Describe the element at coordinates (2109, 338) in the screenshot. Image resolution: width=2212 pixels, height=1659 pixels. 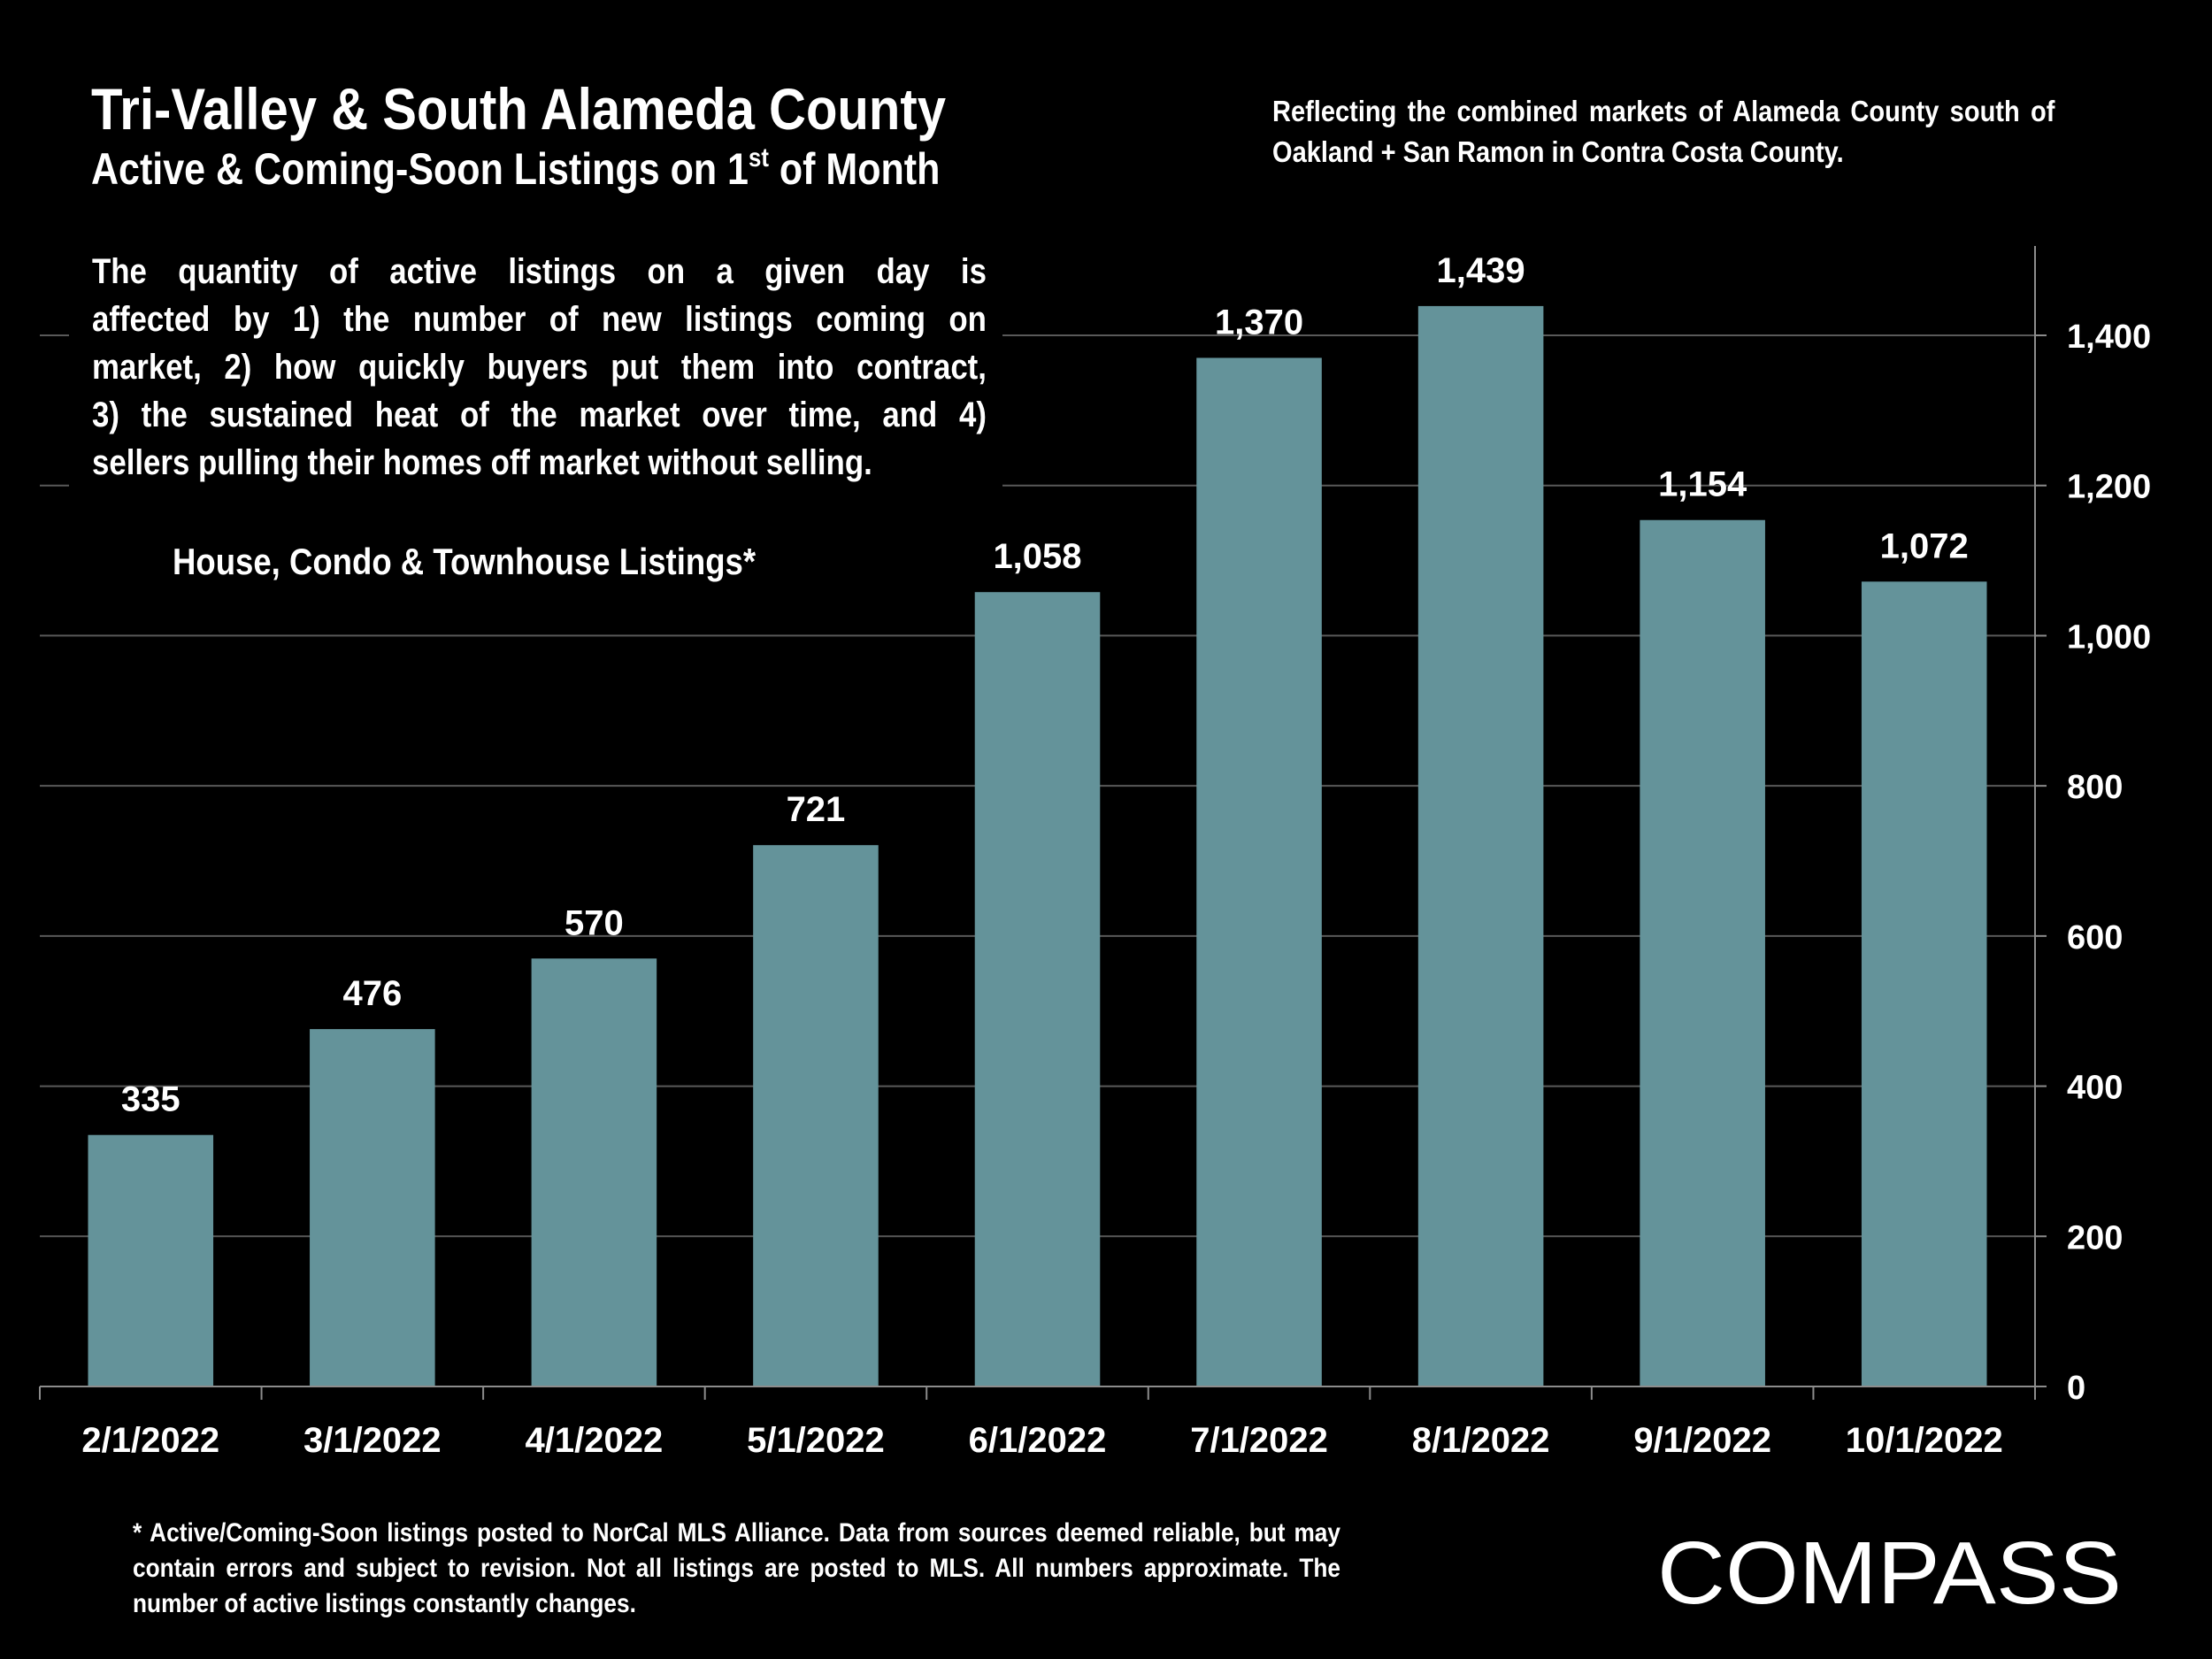
I see `y-tick-label: 1,400` at that location.